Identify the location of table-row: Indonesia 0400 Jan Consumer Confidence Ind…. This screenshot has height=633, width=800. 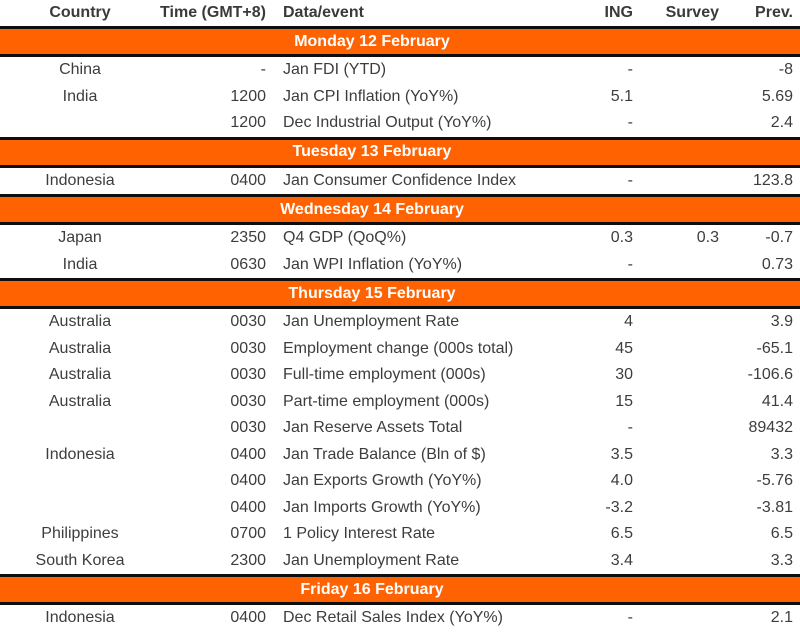
(400, 181).